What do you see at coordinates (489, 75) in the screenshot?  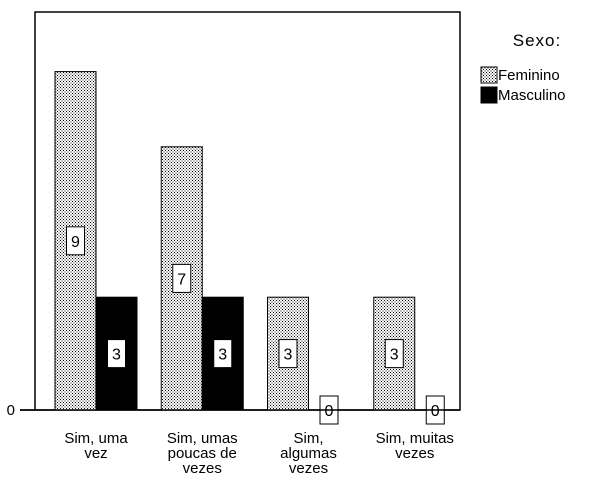 I see `legend-swatch-feminino` at bounding box center [489, 75].